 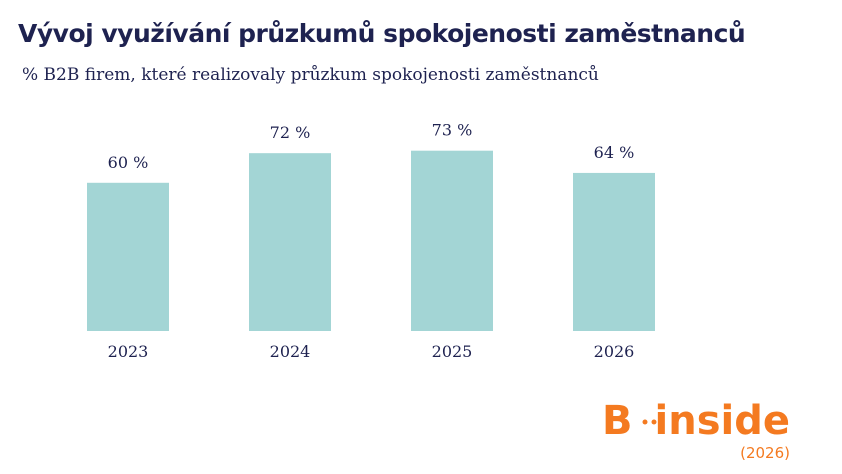 I want to click on x-tick-label: 2025, so click(x=452, y=351).